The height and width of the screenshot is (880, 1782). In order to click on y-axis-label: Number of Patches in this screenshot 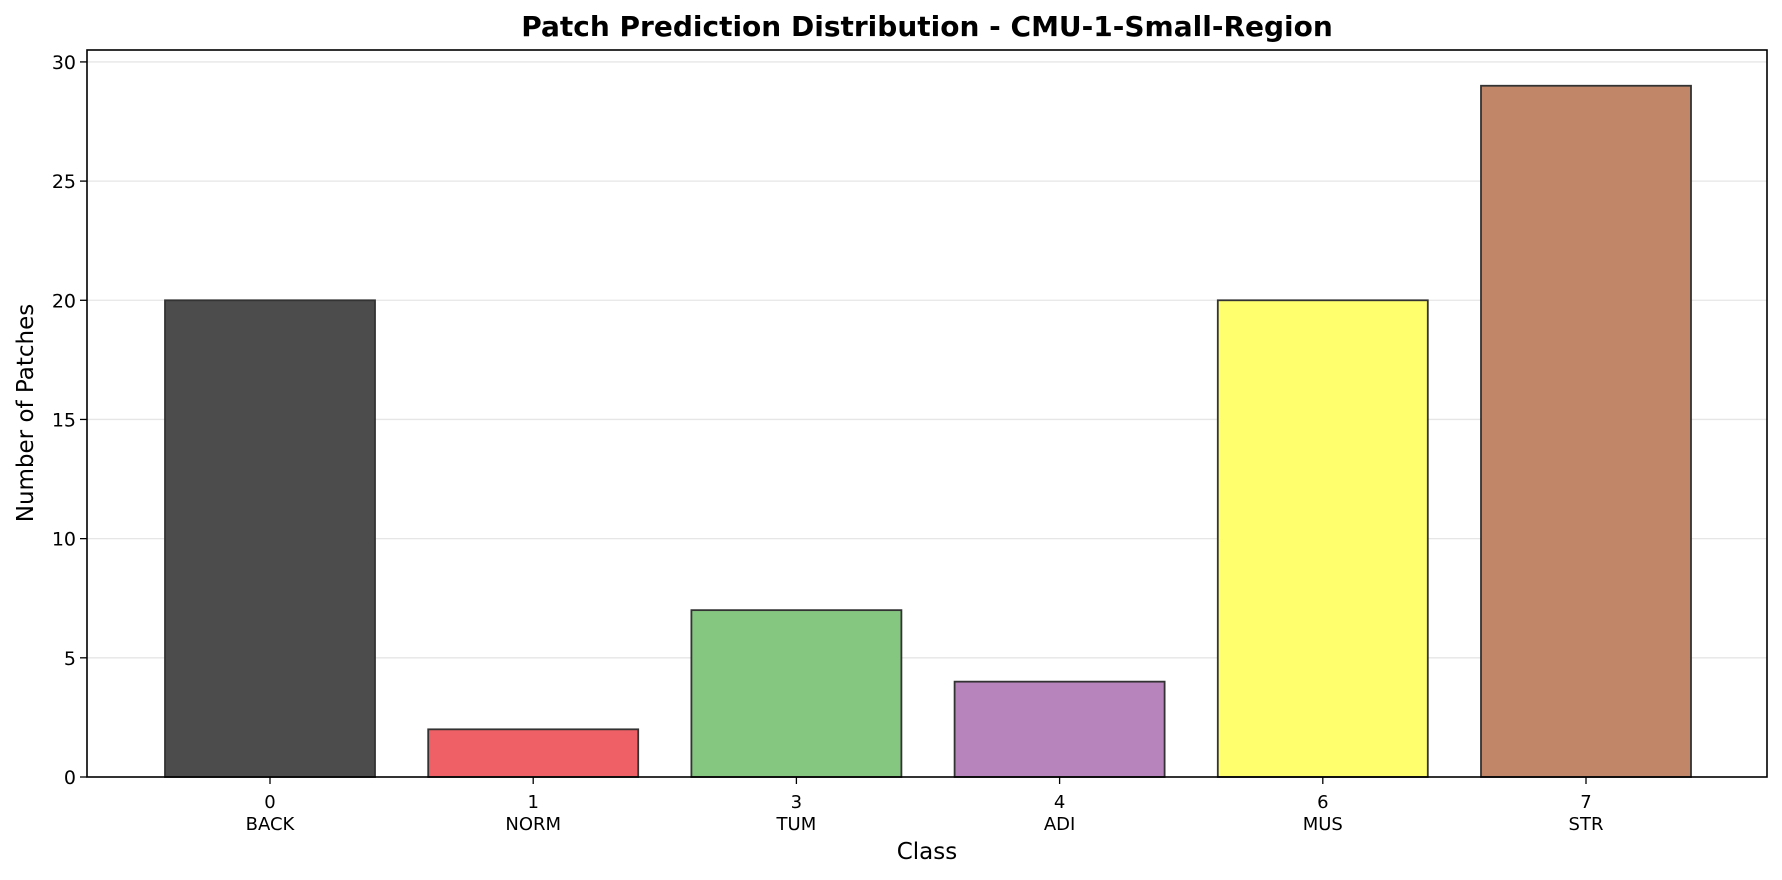, I will do `click(26, 413)`.